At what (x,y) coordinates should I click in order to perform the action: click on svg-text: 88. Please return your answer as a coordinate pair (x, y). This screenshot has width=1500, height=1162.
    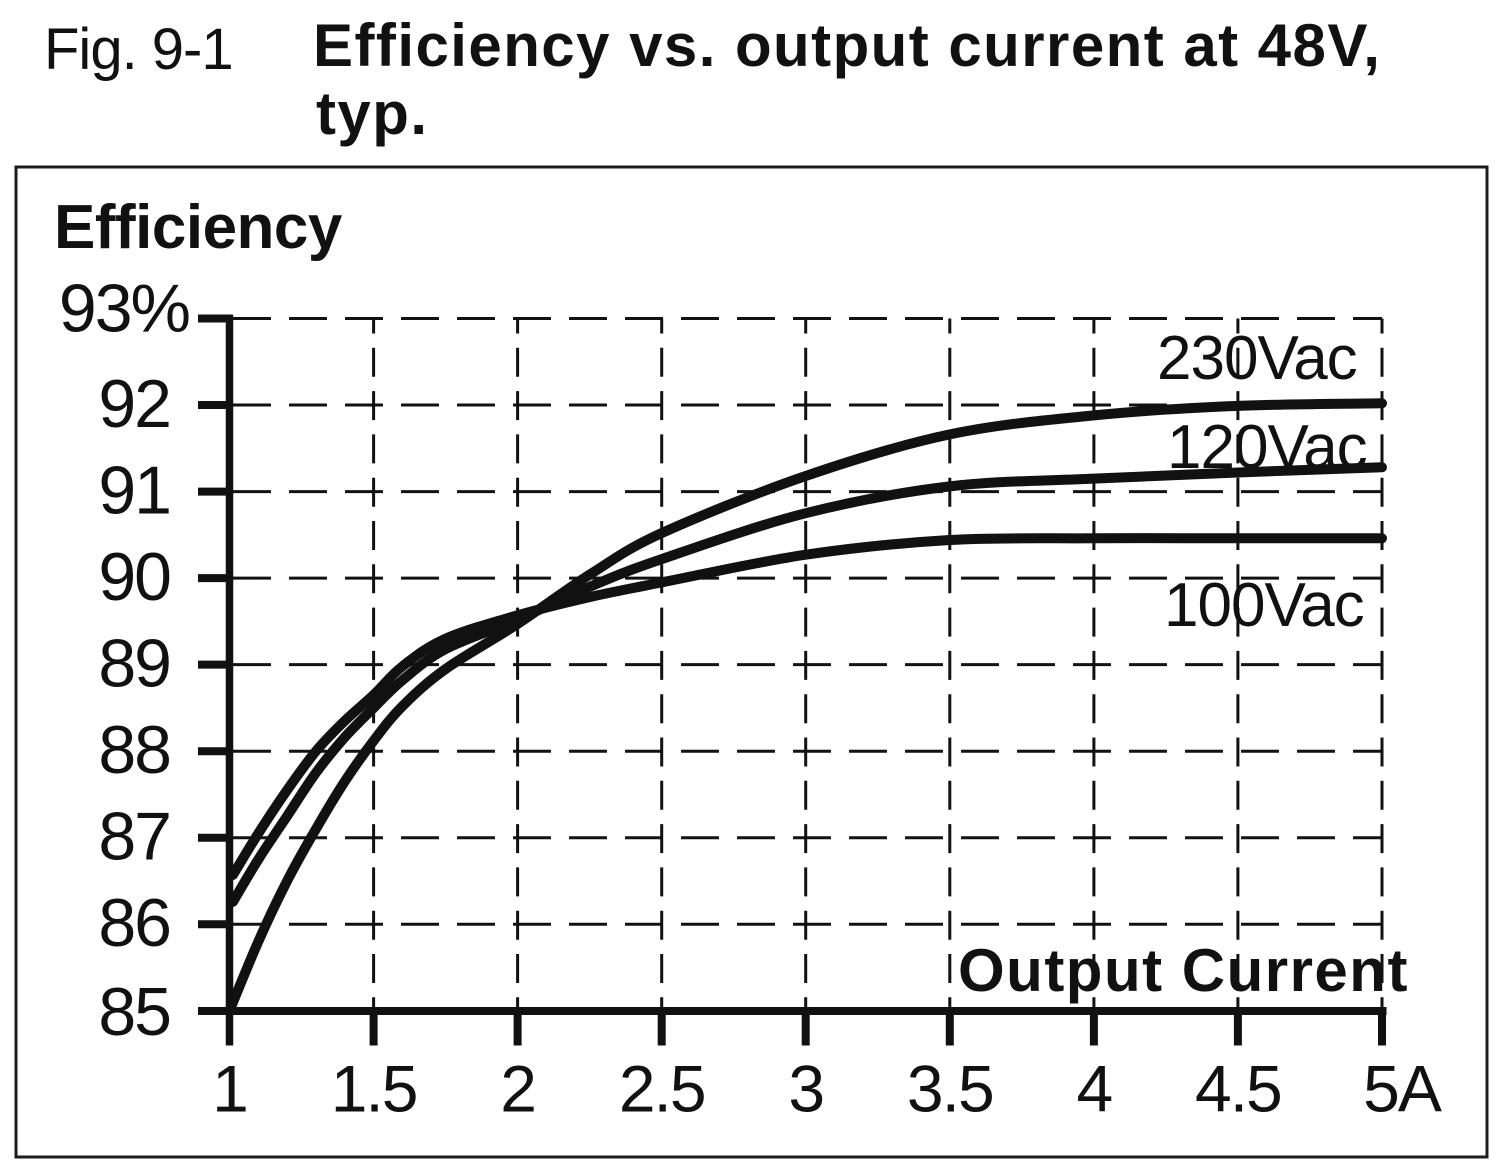
    Looking at the image, I should click on (134, 750).